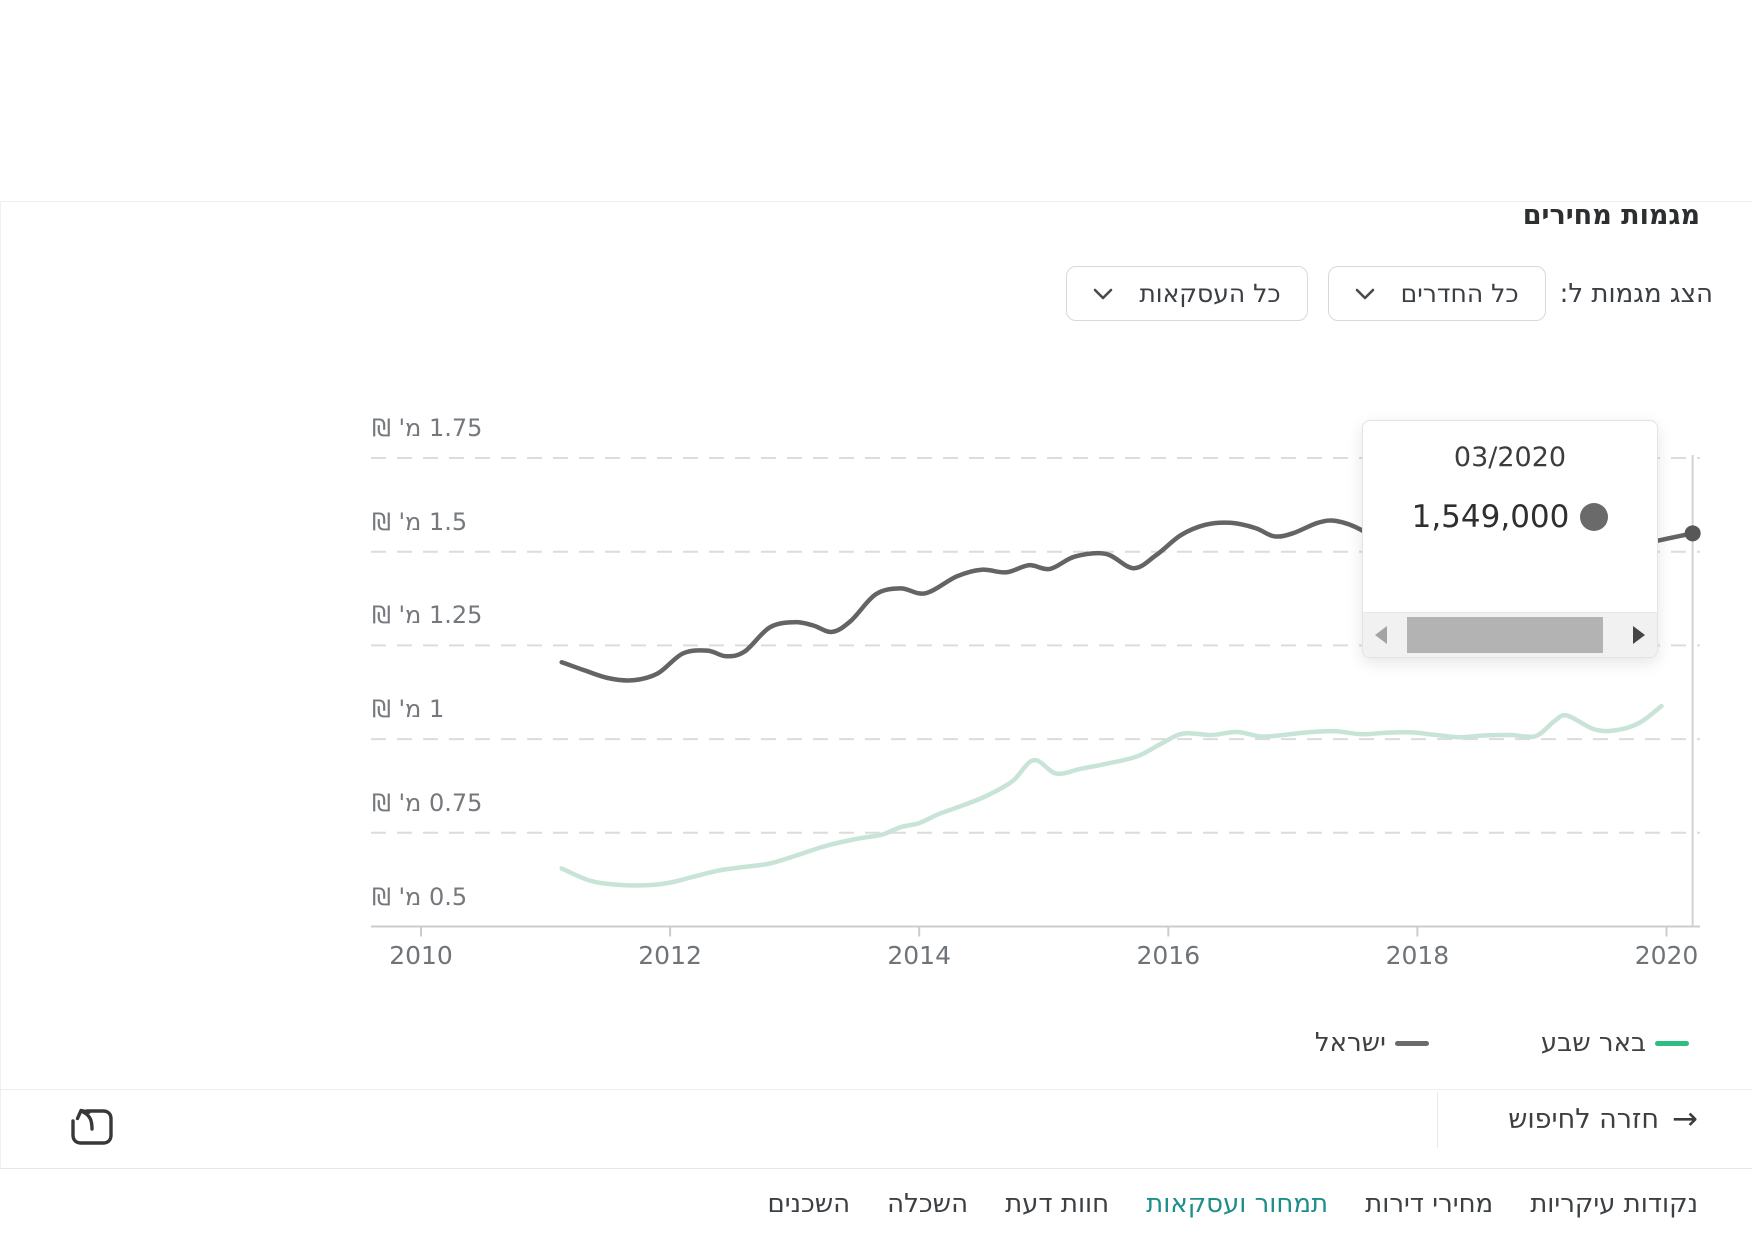 Image resolution: width=1752 pixels, height=1239 pixels. Describe the element at coordinates (1459, 293) in the screenshot. I see `rooms-filter-value: כל החדרים` at that location.